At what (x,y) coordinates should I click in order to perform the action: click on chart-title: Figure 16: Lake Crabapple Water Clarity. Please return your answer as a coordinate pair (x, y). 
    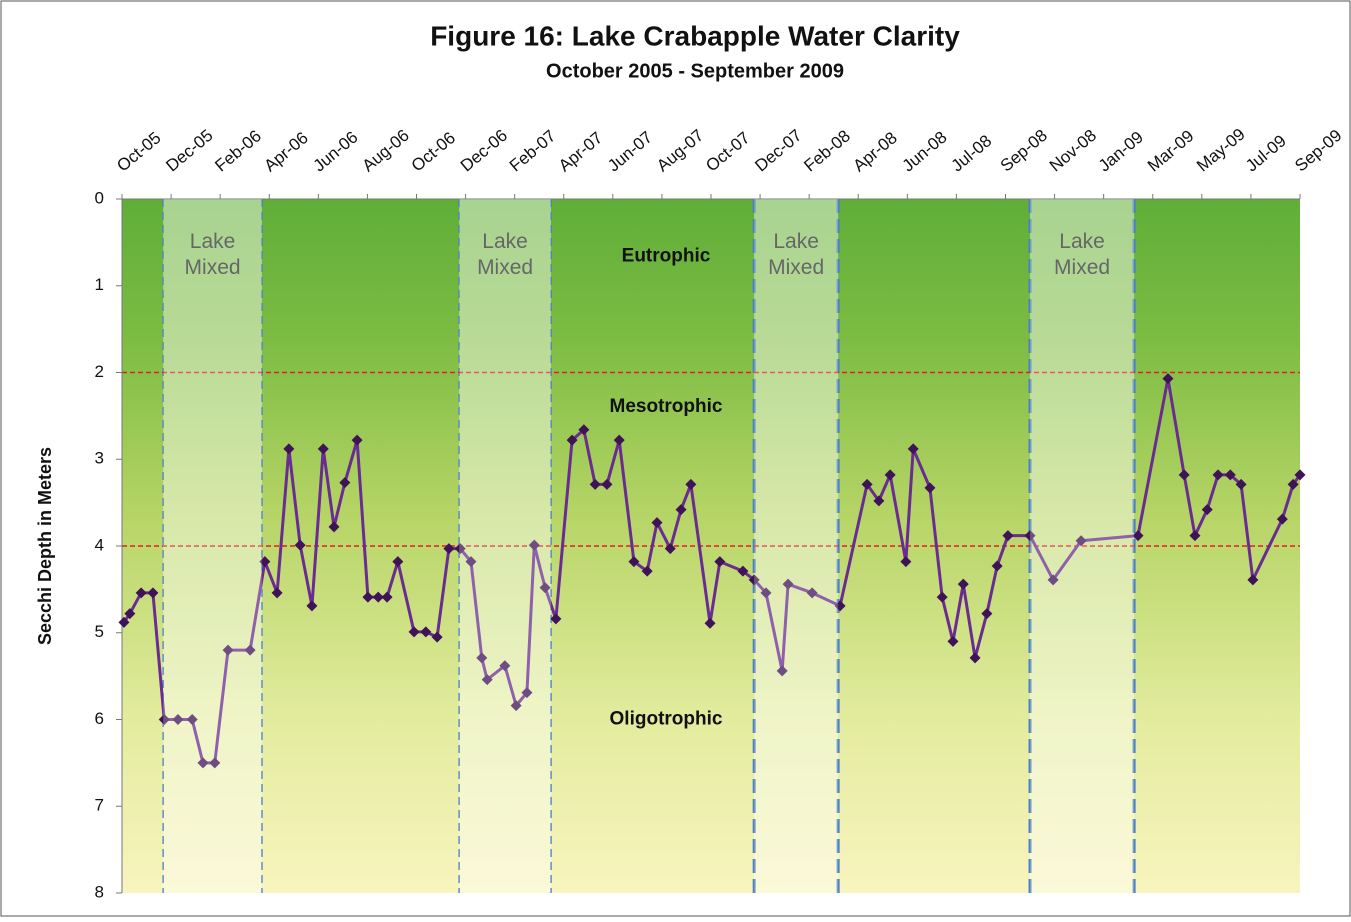
    Looking at the image, I should click on (695, 35).